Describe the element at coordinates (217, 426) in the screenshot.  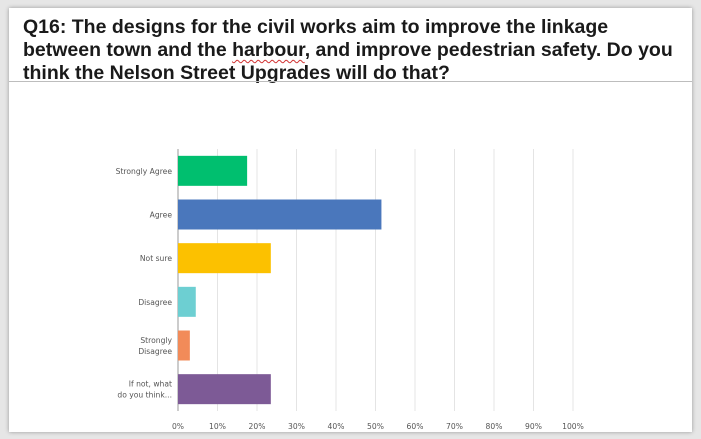
I see `x-tick-label: 10%` at that location.